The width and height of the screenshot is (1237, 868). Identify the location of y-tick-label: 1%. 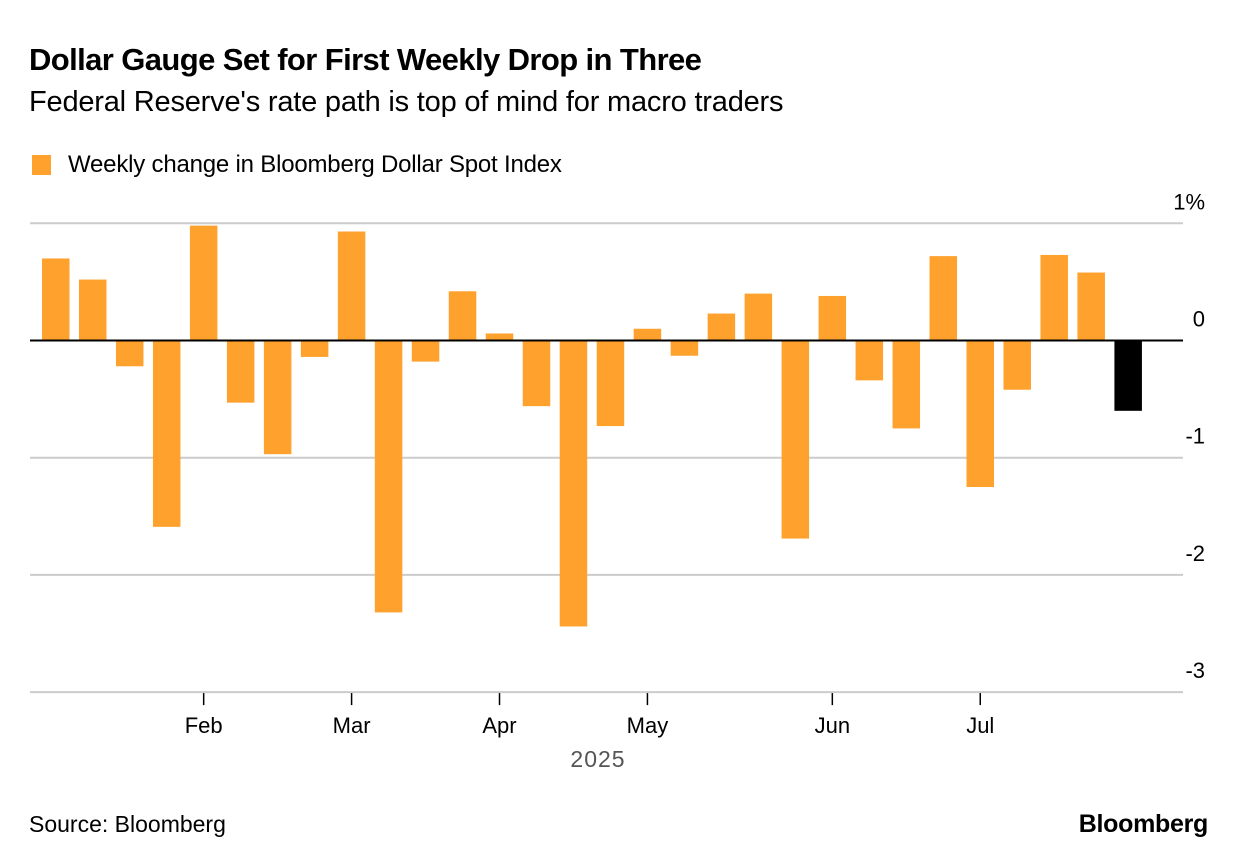
(1189, 201).